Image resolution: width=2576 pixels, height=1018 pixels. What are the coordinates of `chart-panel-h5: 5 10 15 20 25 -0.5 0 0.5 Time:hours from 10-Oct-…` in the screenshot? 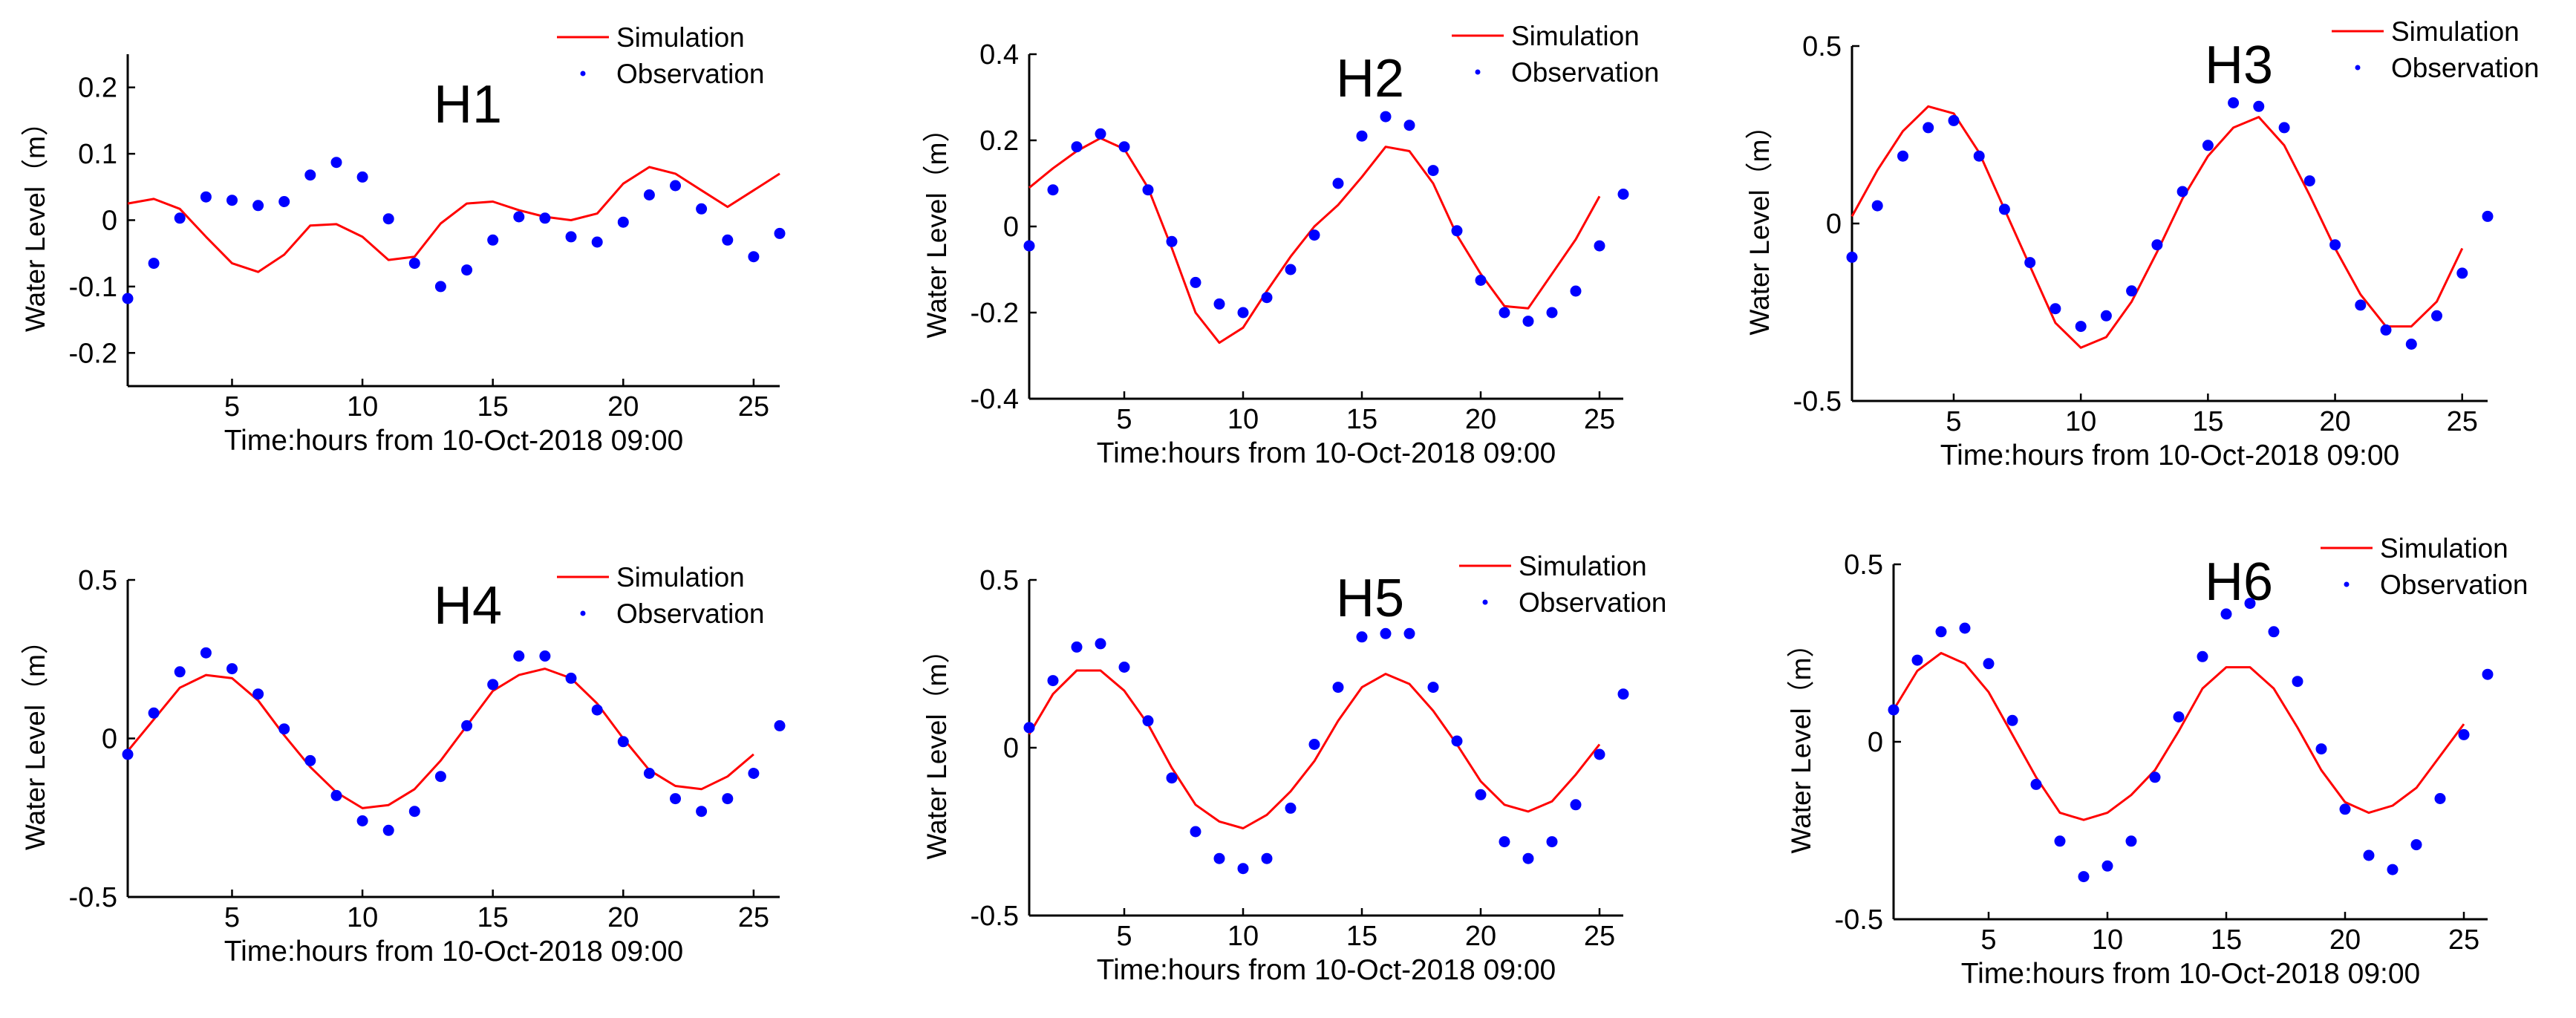 It's located at (1294, 768).